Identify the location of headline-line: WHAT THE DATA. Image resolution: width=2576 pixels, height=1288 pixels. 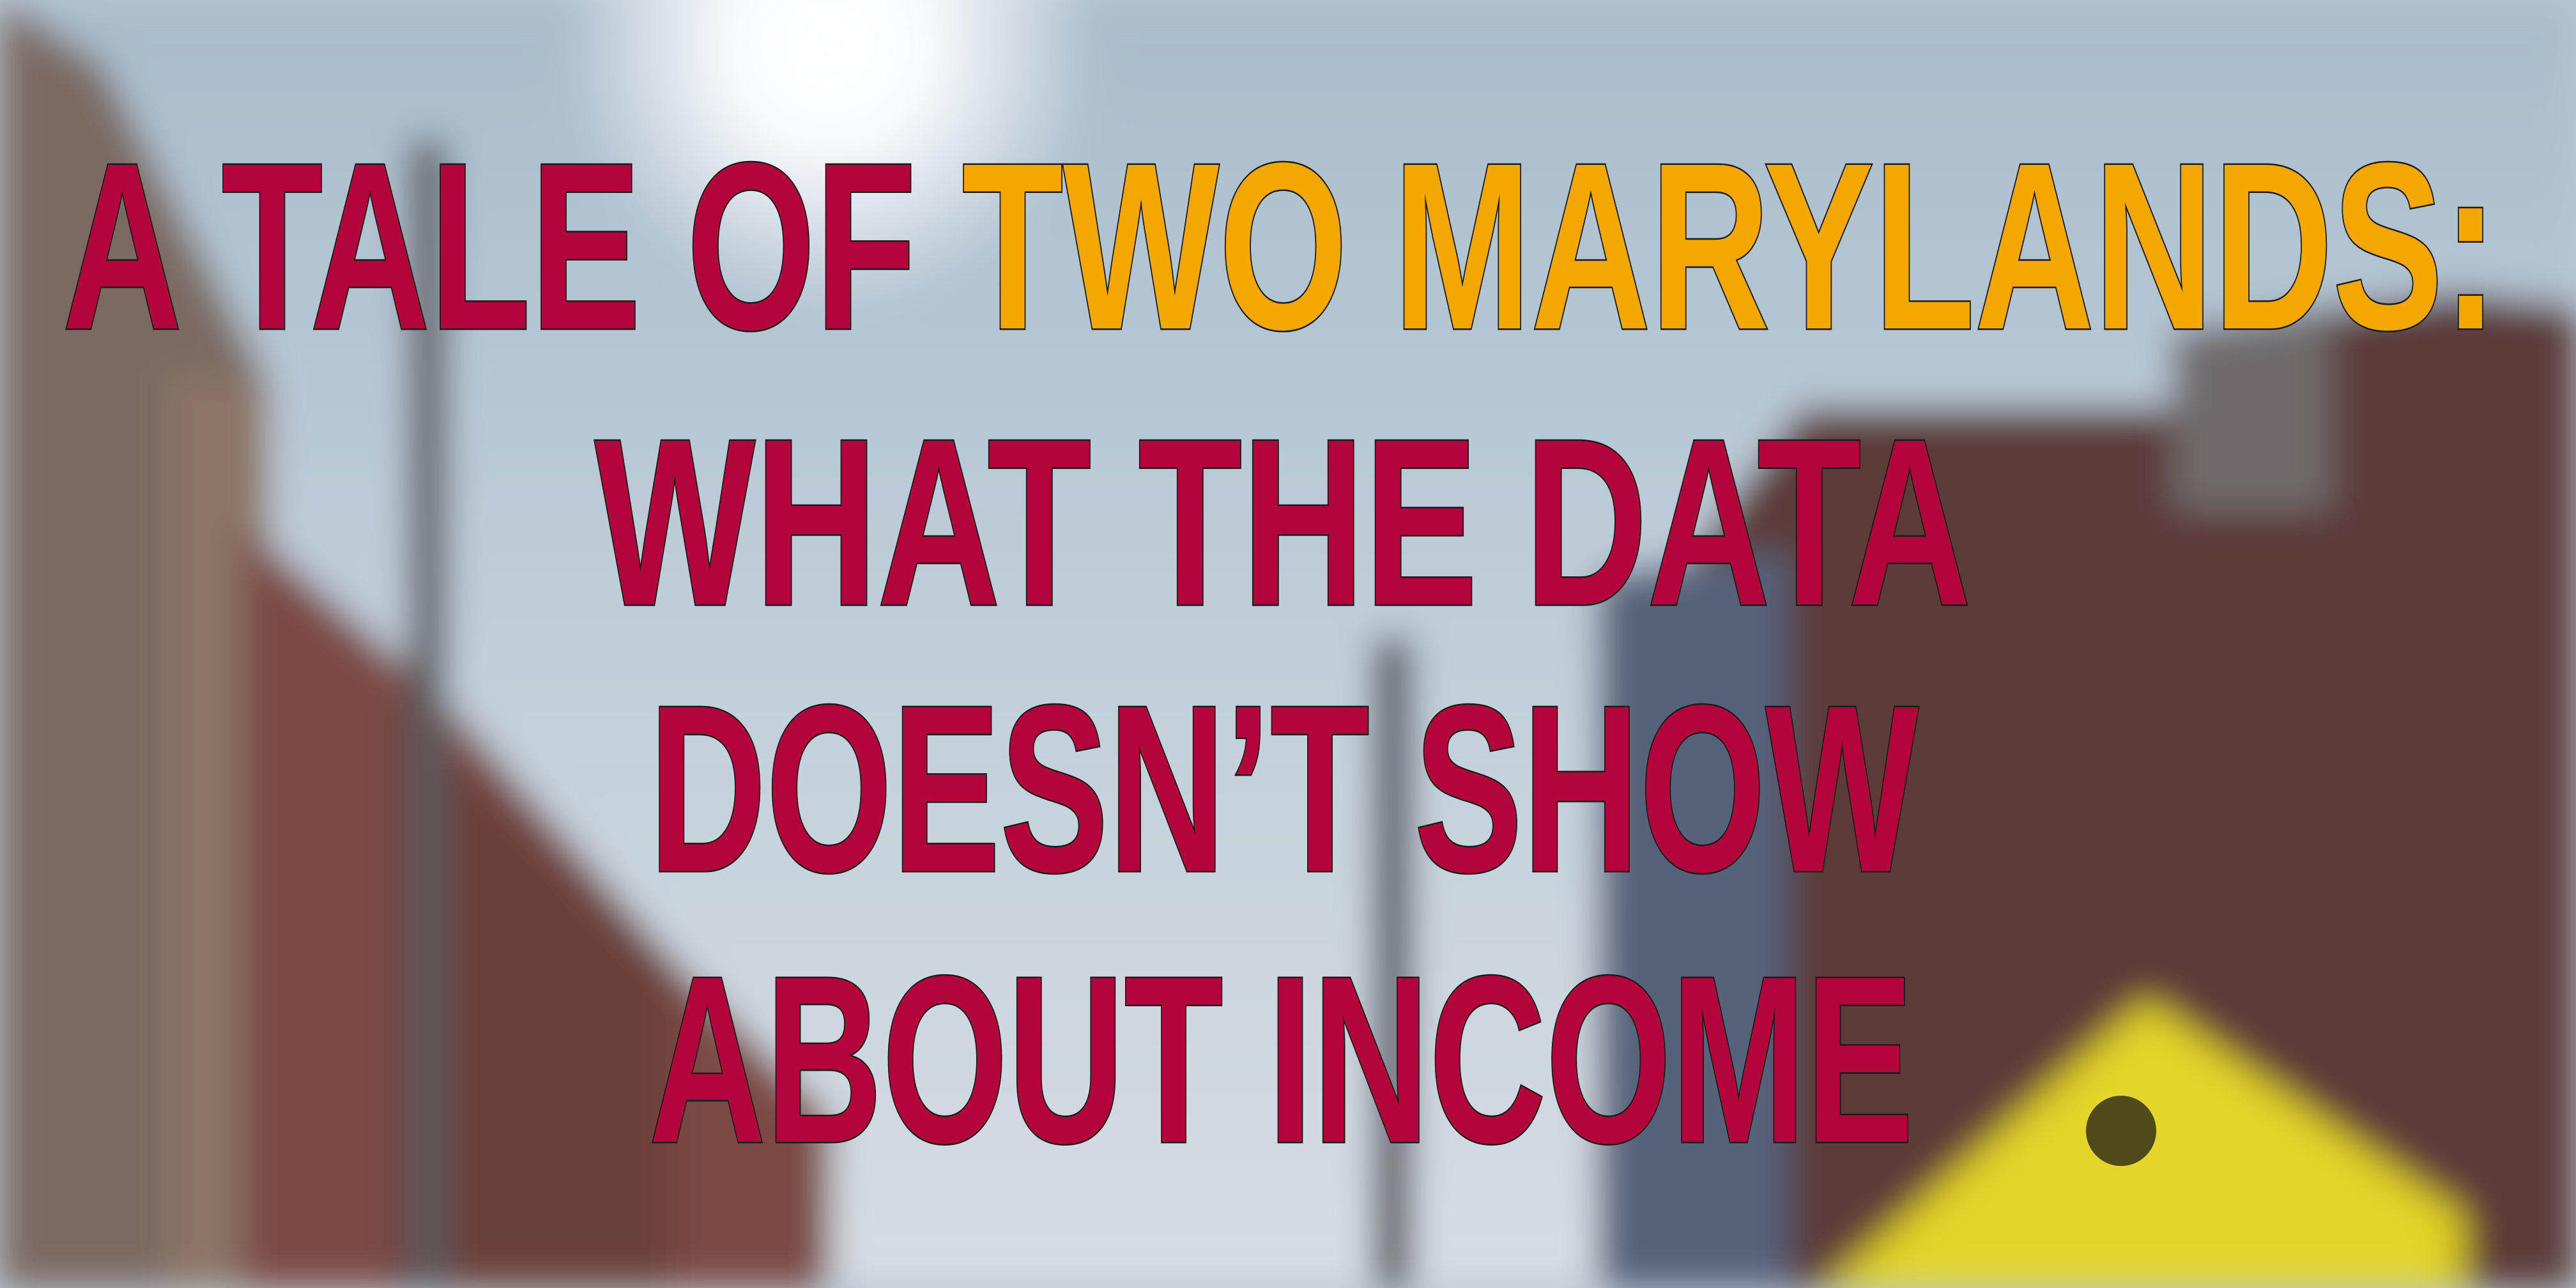
(1283, 522).